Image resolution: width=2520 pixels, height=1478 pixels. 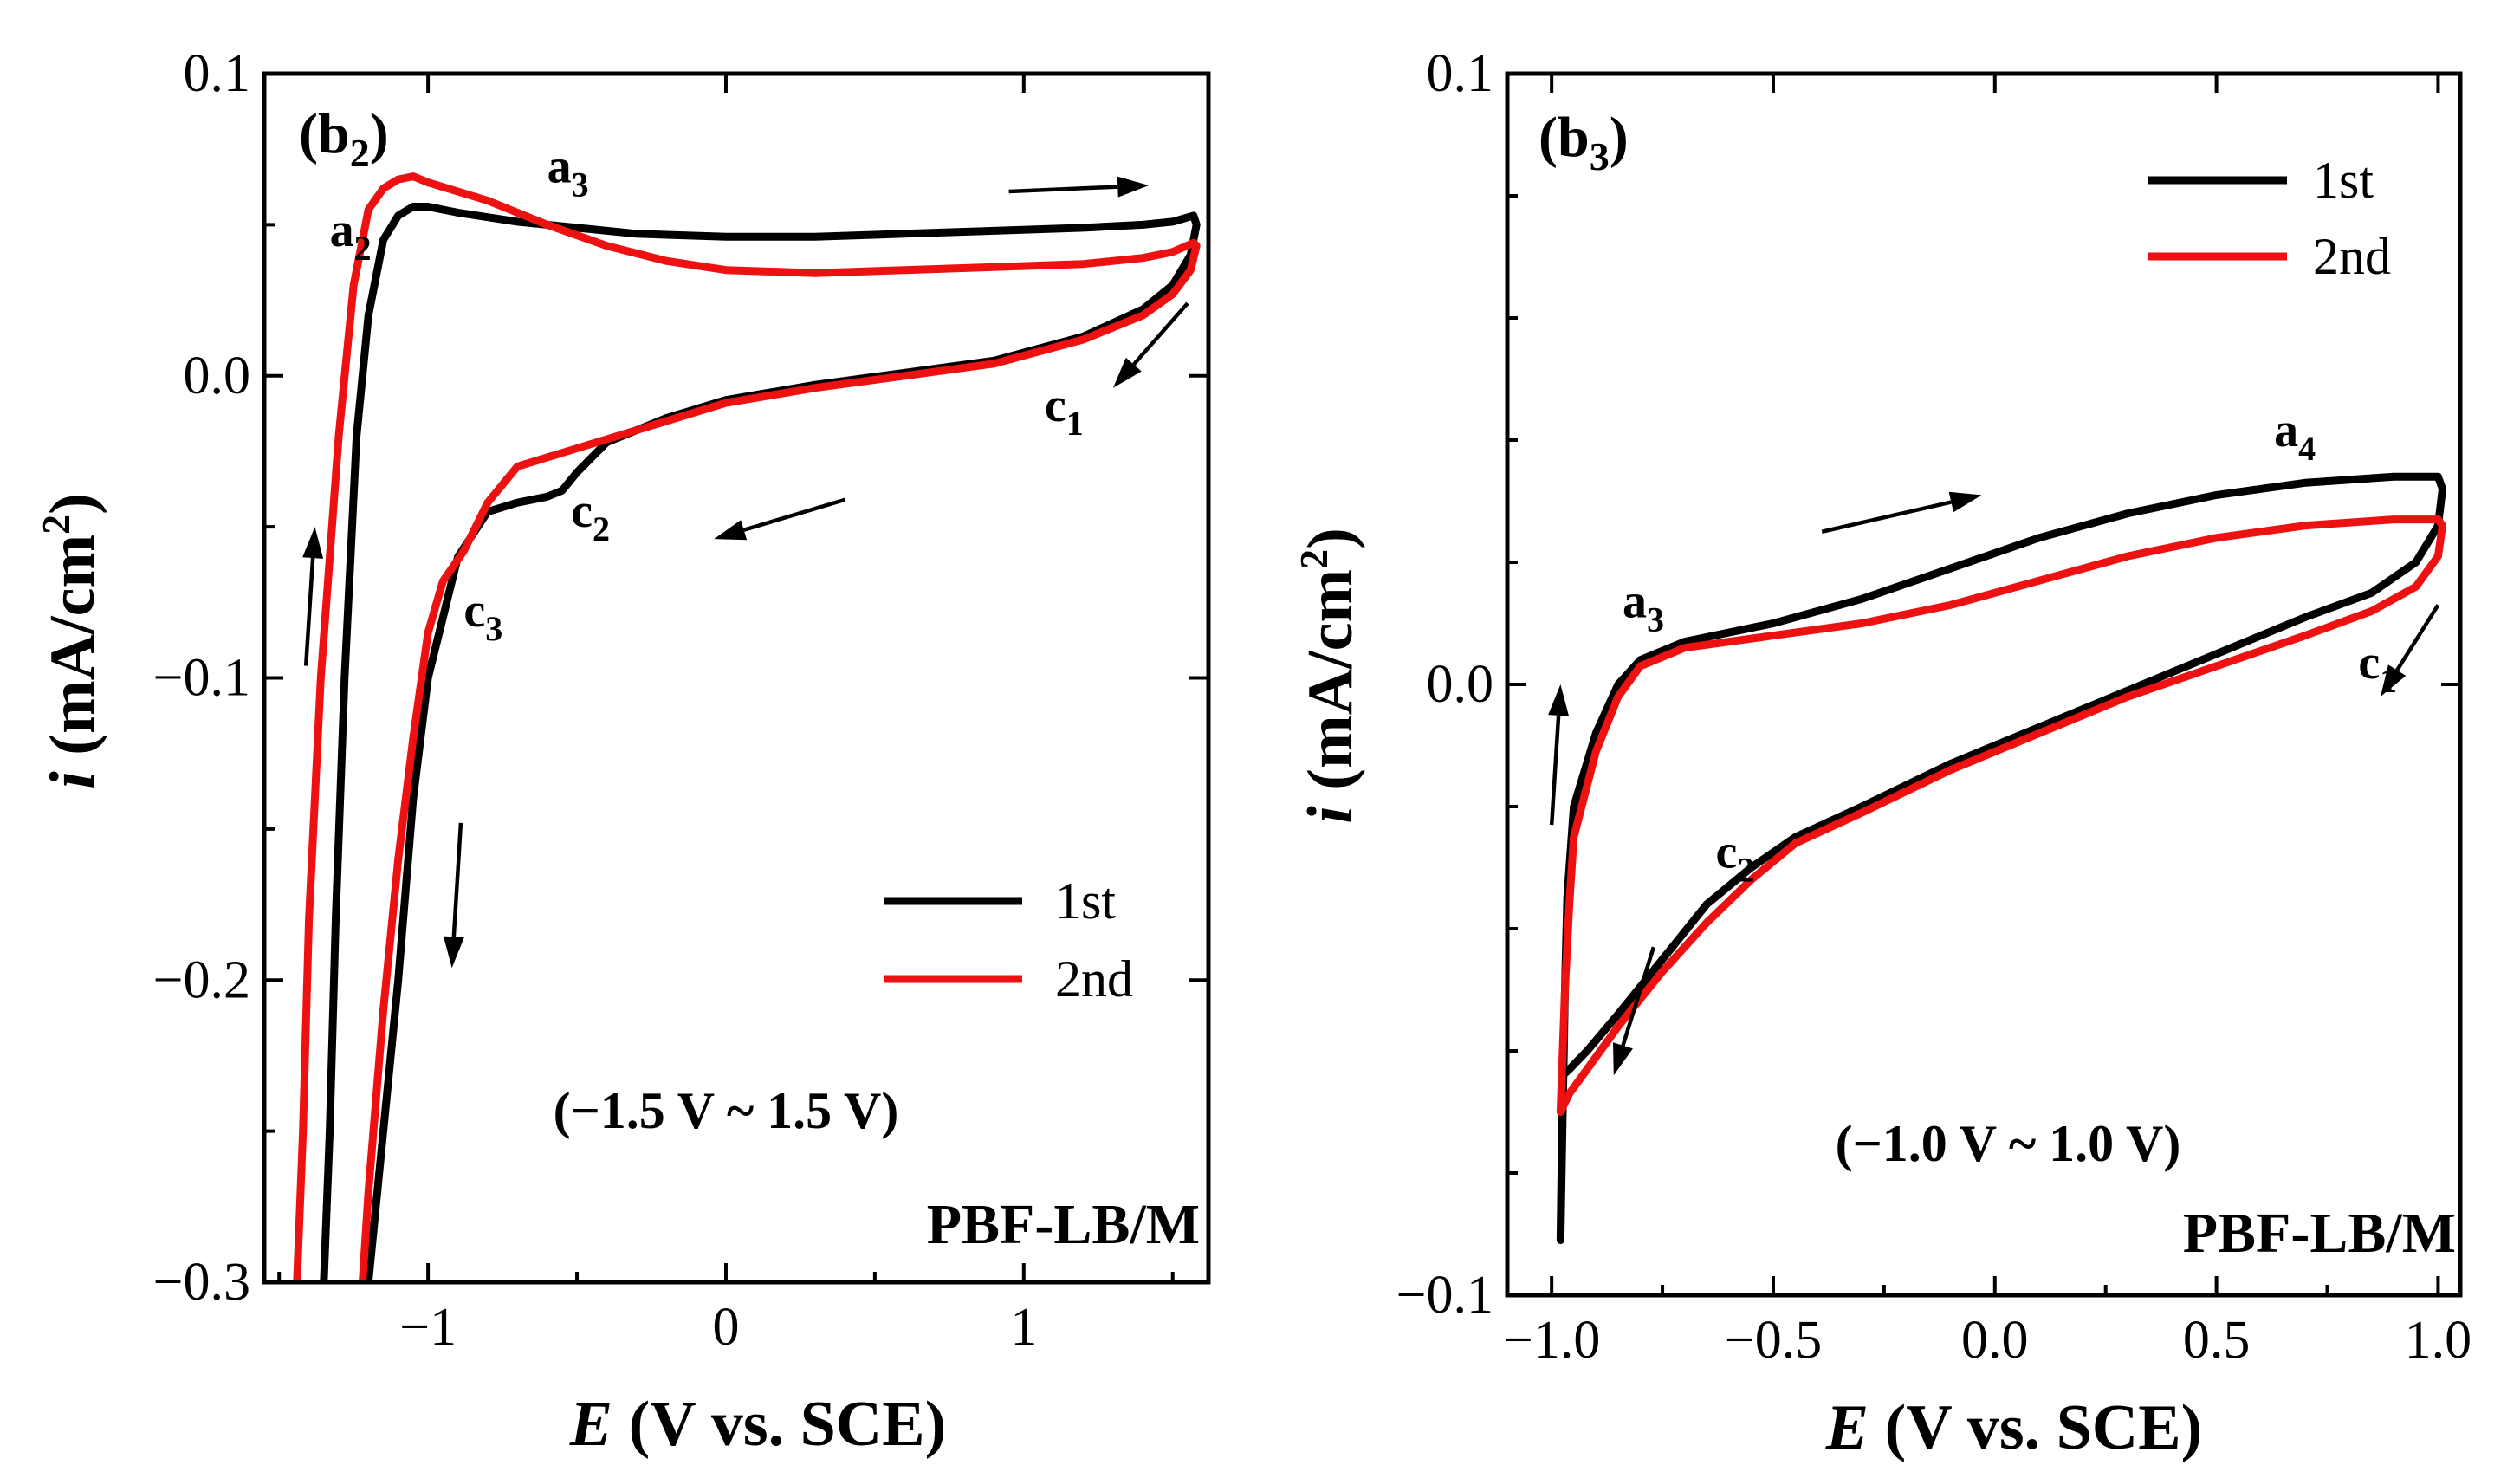 What do you see at coordinates (1995, 1340) in the screenshot?
I see `x-tick-label: 0.0` at bounding box center [1995, 1340].